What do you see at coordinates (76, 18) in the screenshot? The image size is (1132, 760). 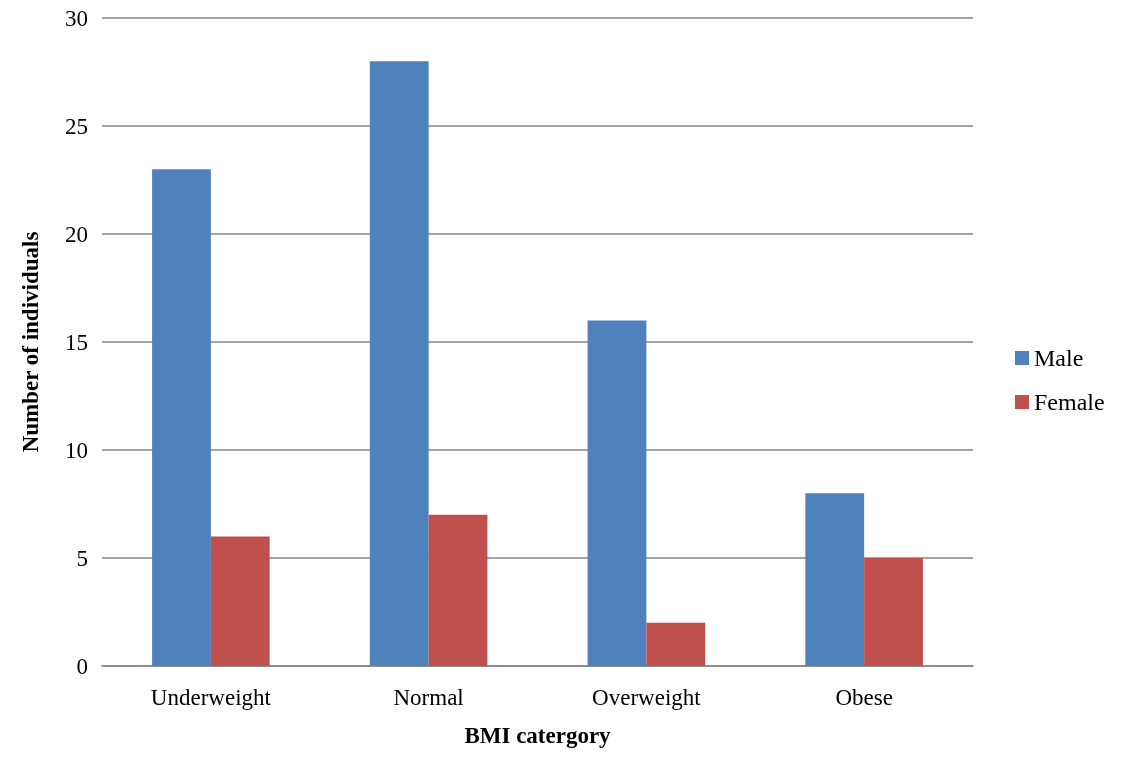 I see `y-tick-label: 30` at bounding box center [76, 18].